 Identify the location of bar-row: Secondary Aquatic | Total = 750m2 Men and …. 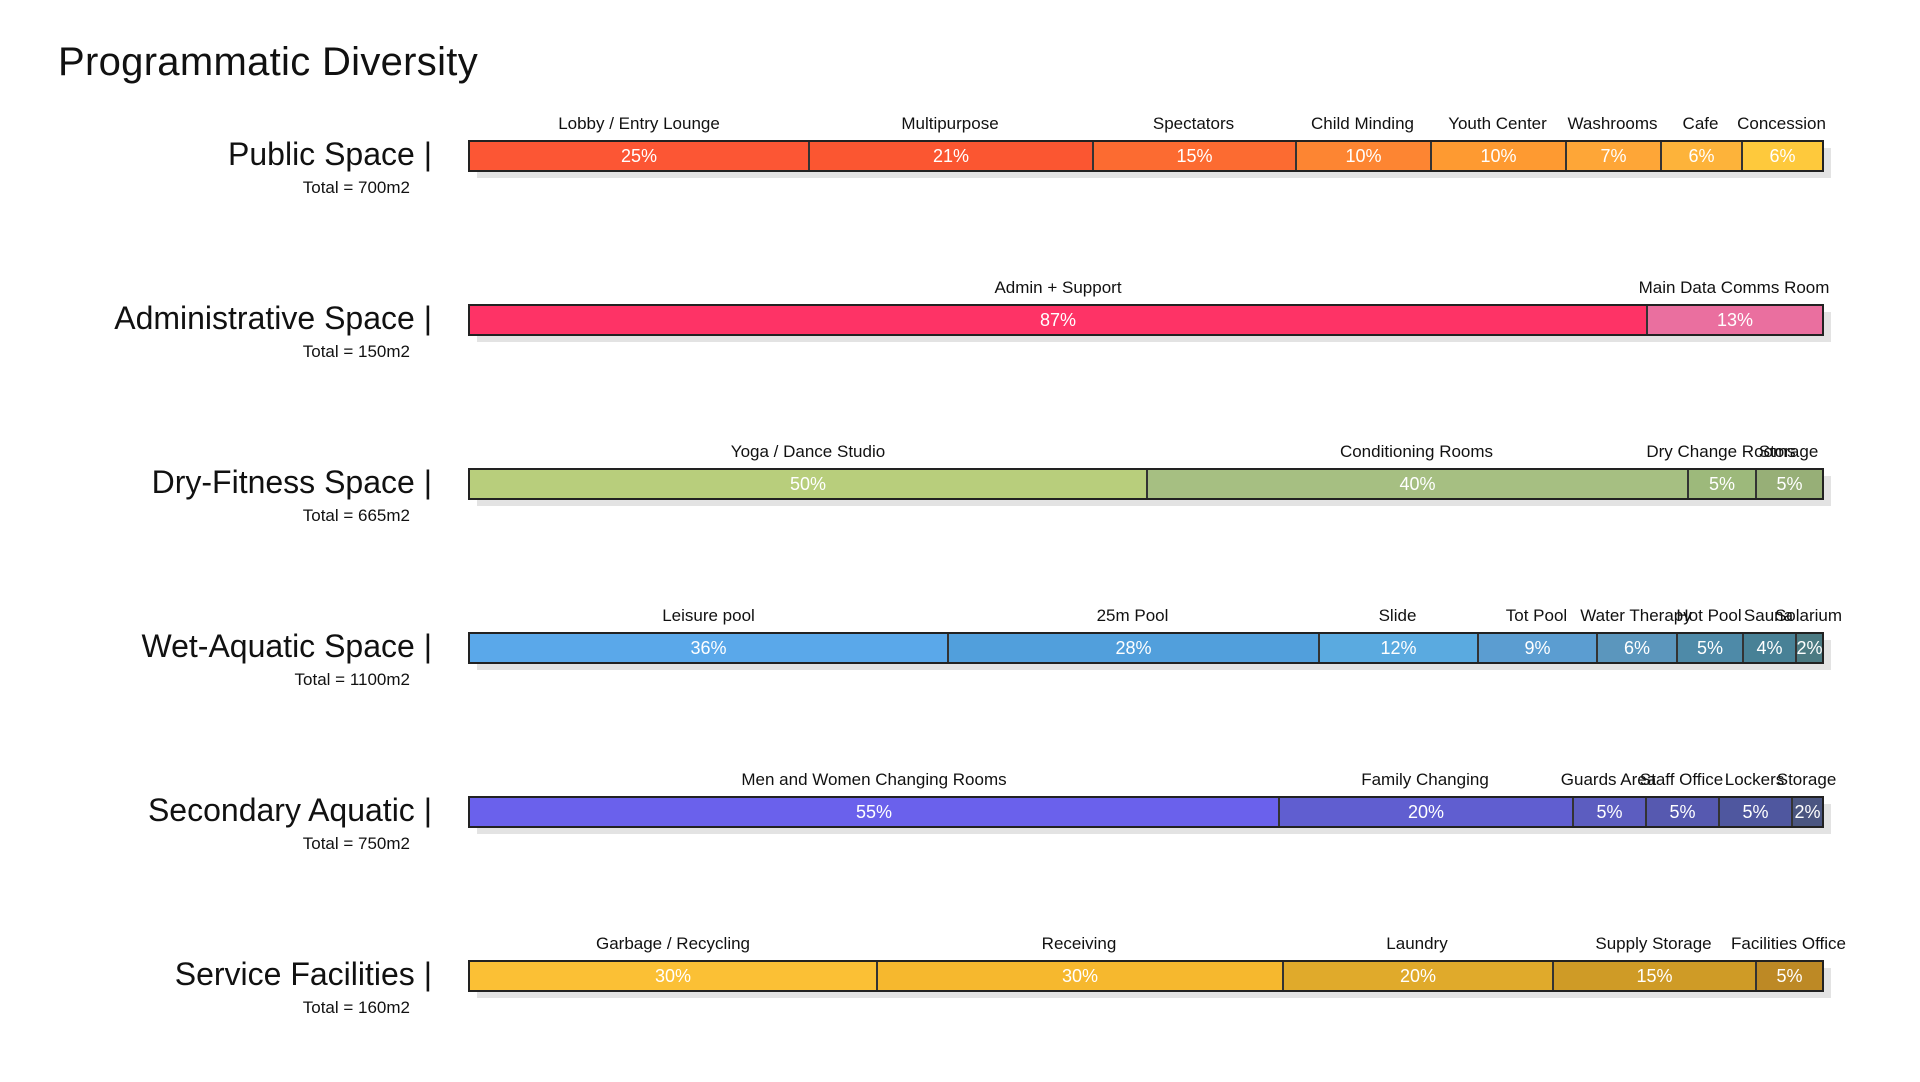
(960, 828).